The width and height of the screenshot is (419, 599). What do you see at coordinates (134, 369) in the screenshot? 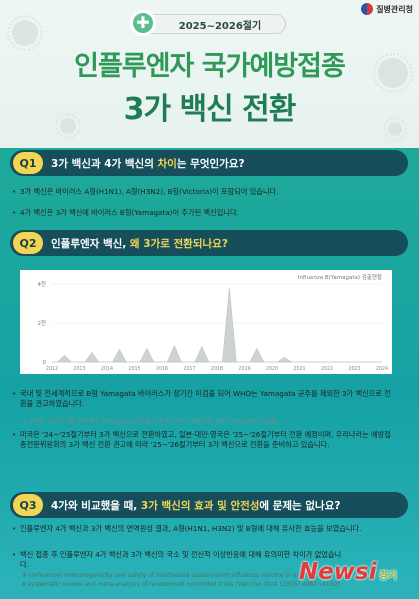
I see `chart-x-tick-label: 2015` at bounding box center [134, 369].